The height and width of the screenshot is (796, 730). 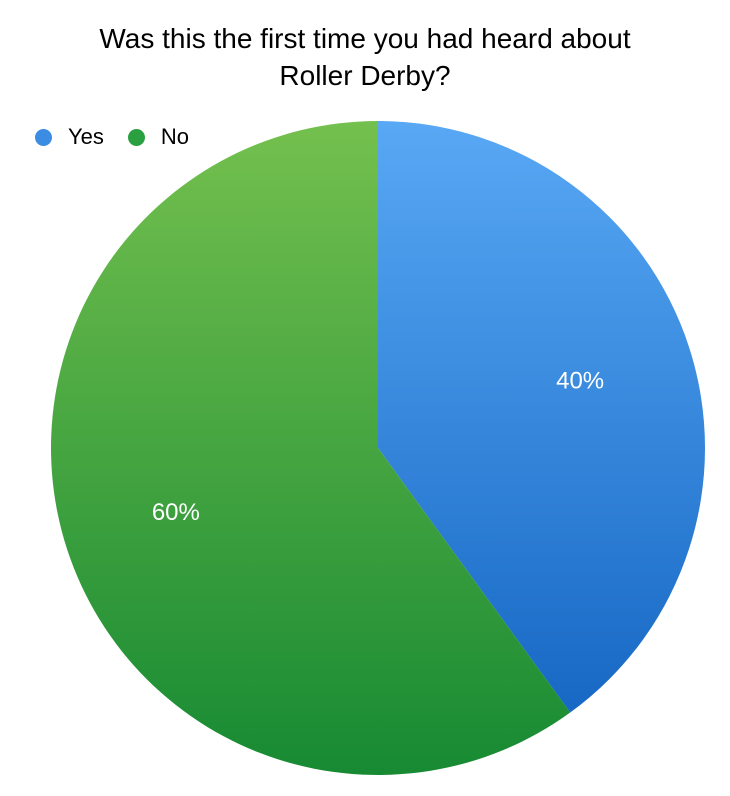 What do you see at coordinates (124, 137) in the screenshot?
I see `chart-legend: Yes No` at bounding box center [124, 137].